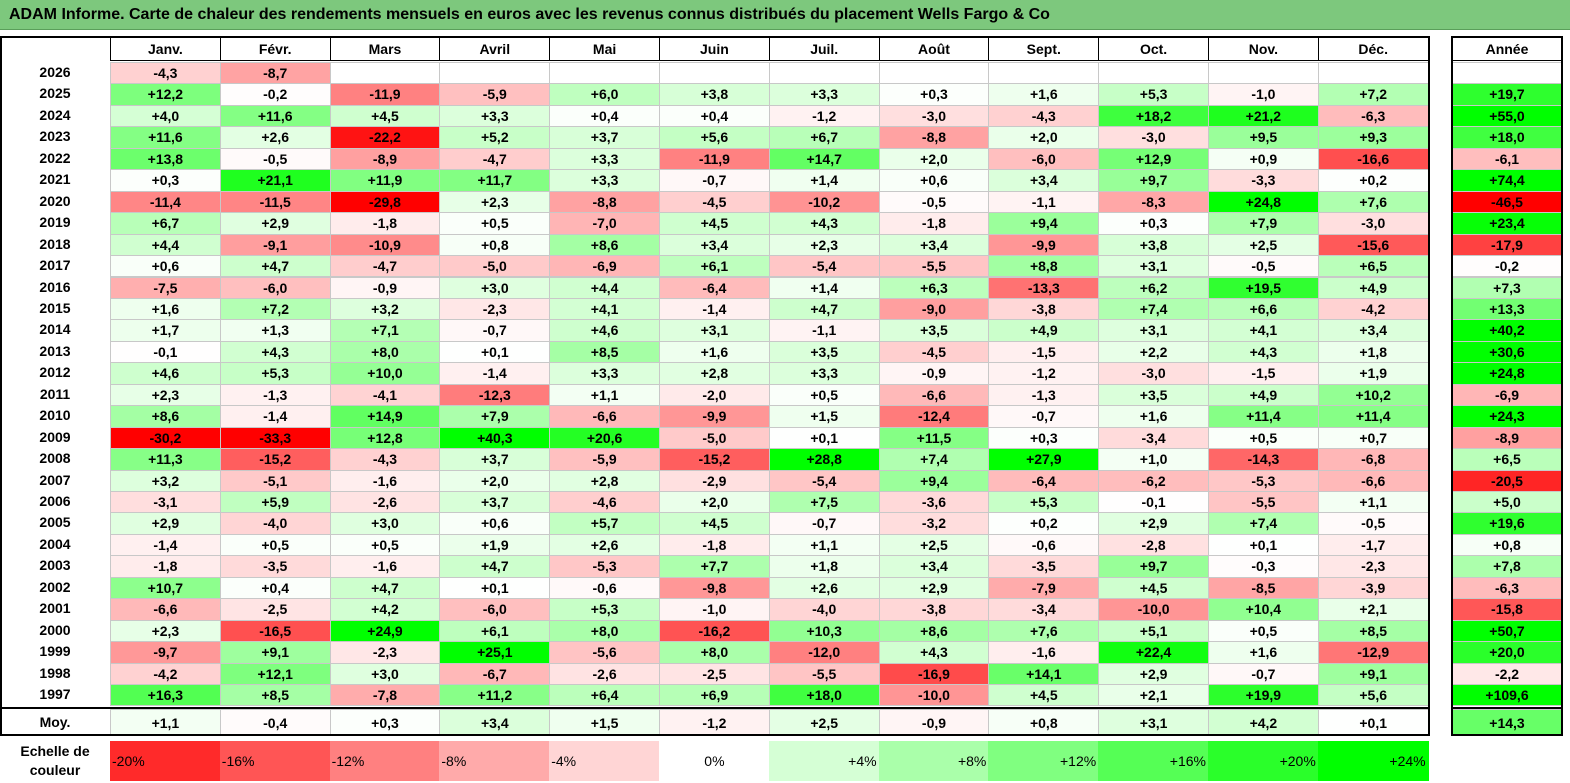 This screenshot has width=1570, height=783. What do you see at coordinates (495, 395) in the screenshot?
I see `heatmap-cell: -12,3` at bounding box center [495, 395].